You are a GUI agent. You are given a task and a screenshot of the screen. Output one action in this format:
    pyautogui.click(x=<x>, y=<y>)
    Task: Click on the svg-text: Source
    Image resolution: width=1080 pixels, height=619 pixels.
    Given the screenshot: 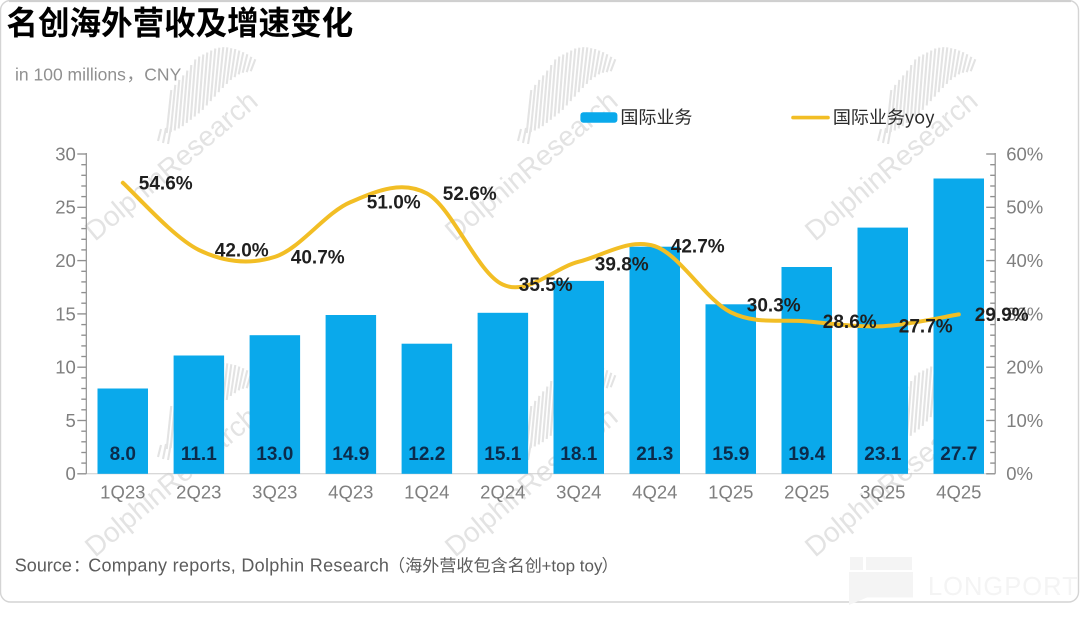 What is the action you would take?
    pyautogui.click(x=43, y=566)
    